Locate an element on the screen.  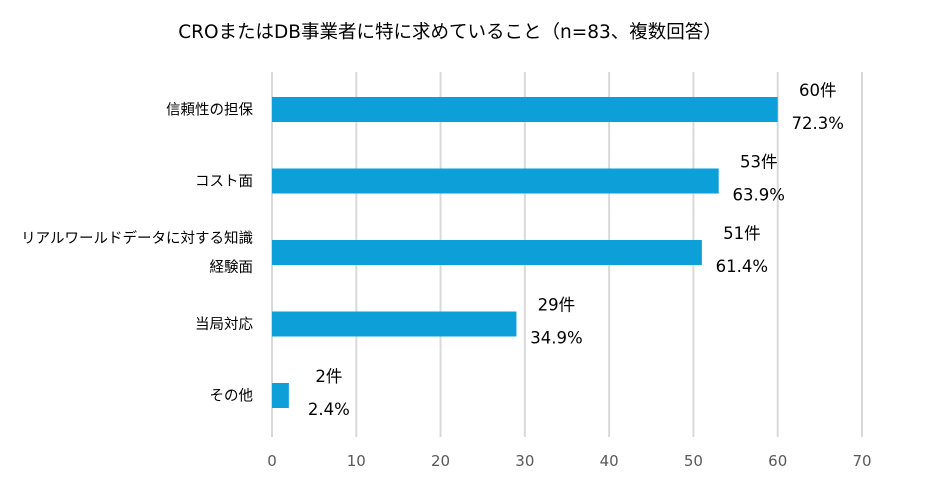
chart-title: CROまたはDB事業者に特に求めていること（n=83、複数回答） is located at coordinates (450, 32).